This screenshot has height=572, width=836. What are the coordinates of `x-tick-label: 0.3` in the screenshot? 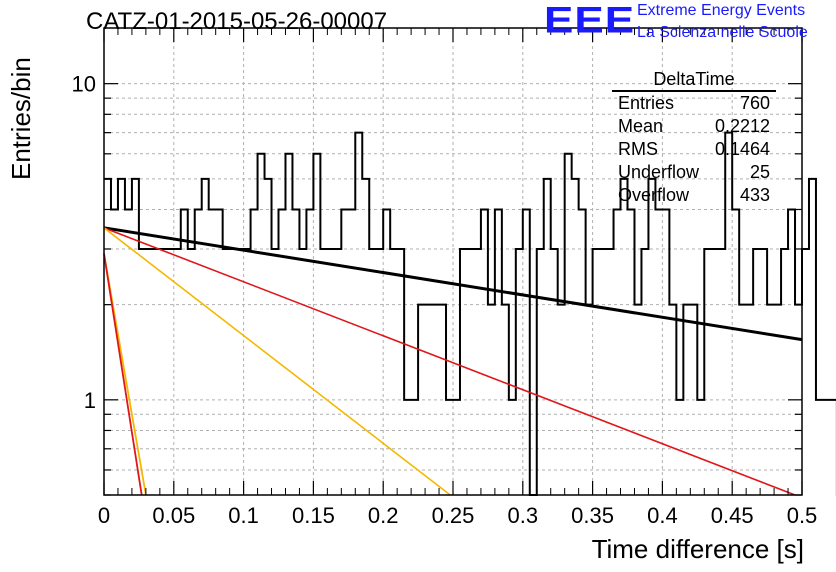 It's located at (523, 515).